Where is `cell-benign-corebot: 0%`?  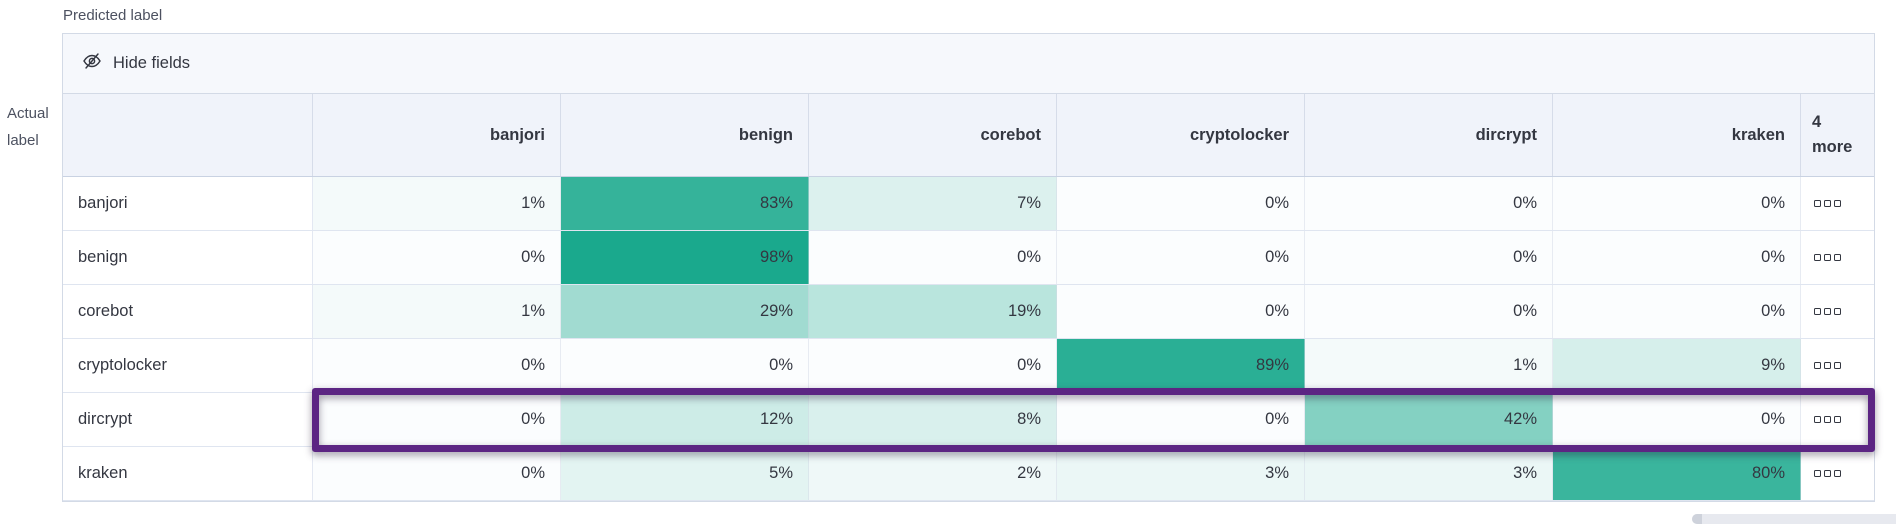
cell-benign-corebot: 0% is located at coordinates (933, 257).